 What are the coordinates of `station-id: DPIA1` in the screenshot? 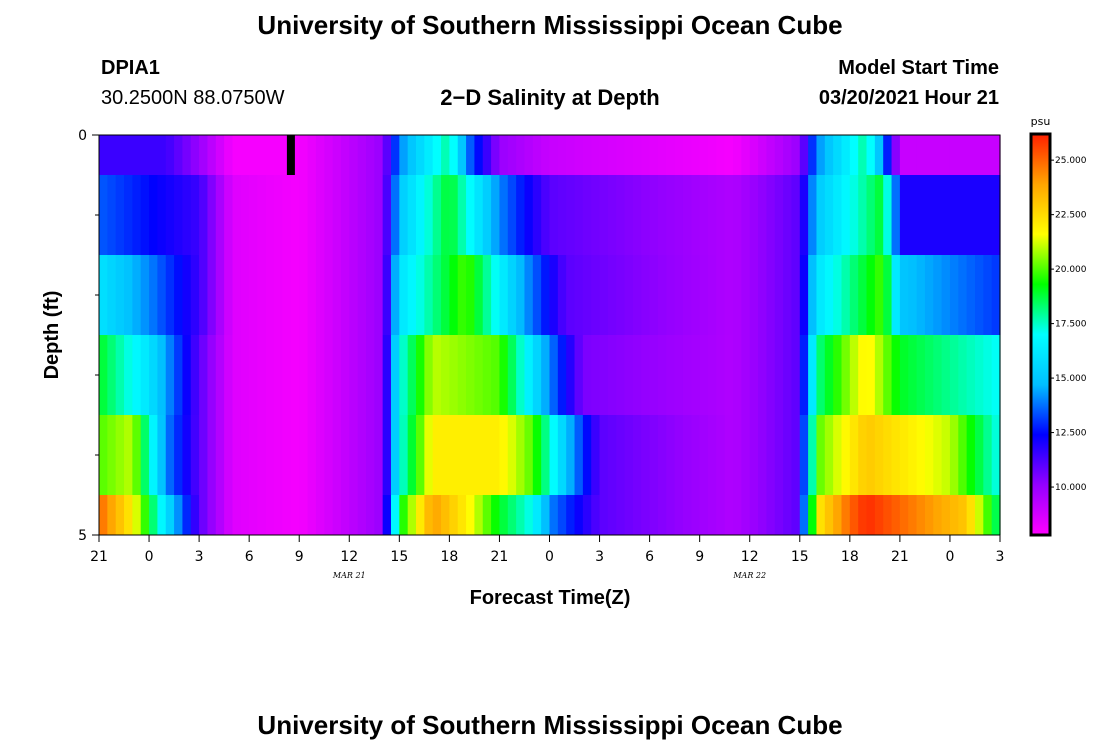 It's located at (130, 68).